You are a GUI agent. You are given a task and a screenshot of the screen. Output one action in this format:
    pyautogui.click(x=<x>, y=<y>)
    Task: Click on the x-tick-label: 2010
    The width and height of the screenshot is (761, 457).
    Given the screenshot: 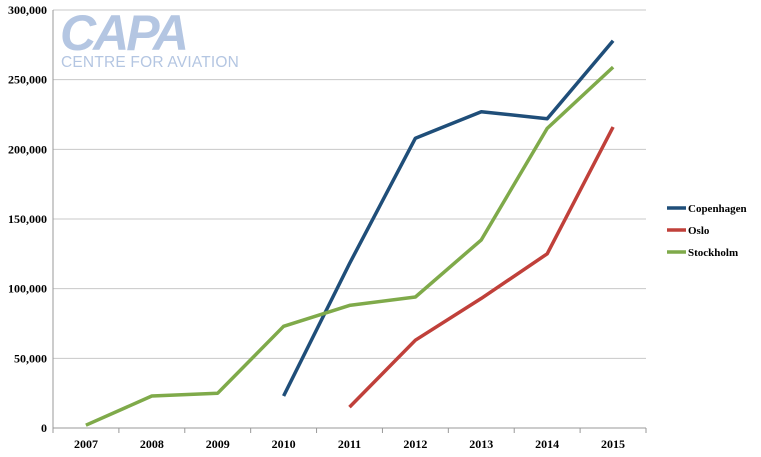 What is the action you would take?
    pyautogui.click(x=284, y=444)
    